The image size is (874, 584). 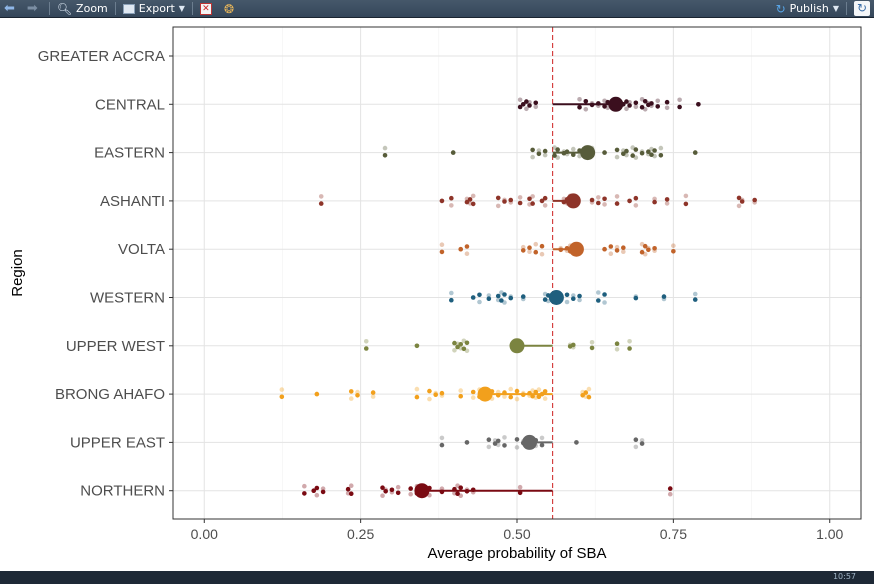 What do you see at coordinates (82, 8) in the screenshot?
I see `zoom-button: 🔍︎ Zoom` at bounding box center [82, 8].